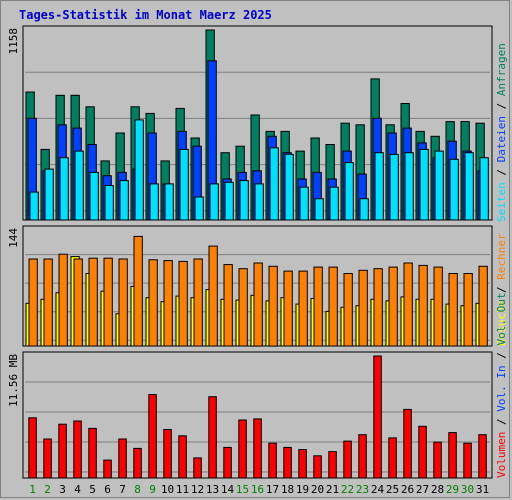 The width and height of the screenshot is (512, 500). Describe the element at coordinates (287, 489) in the screenshot. I see `x-tick-day-18: 18` at that location.